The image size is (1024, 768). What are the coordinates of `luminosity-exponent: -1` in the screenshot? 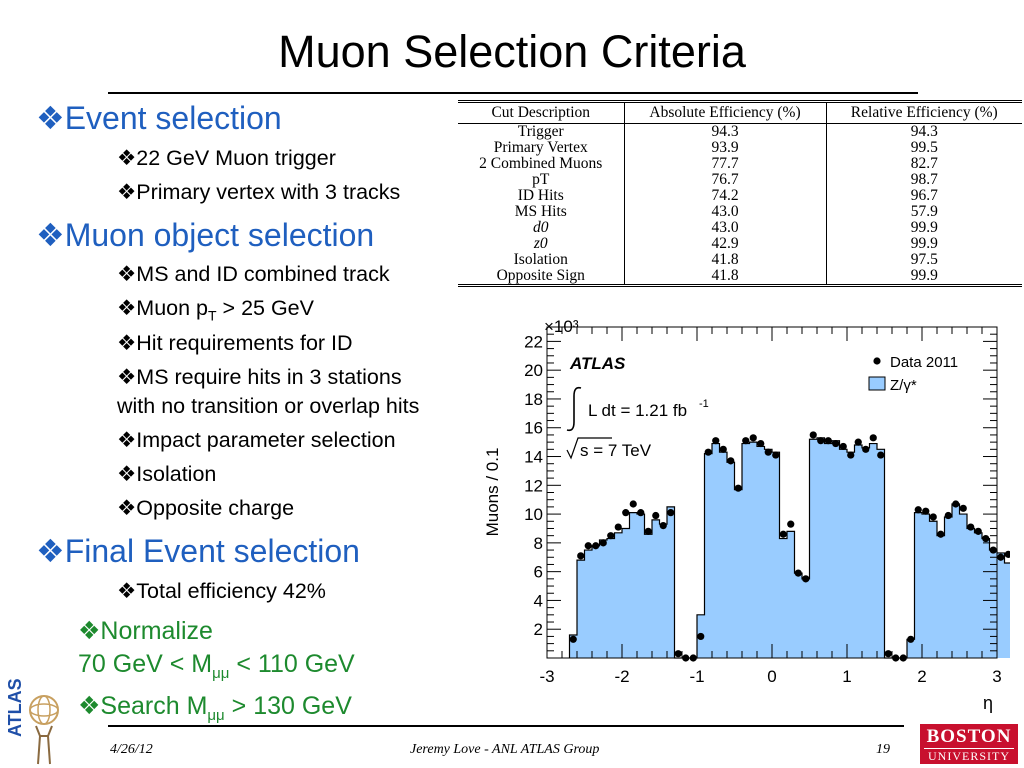 It's located at (704, 404).